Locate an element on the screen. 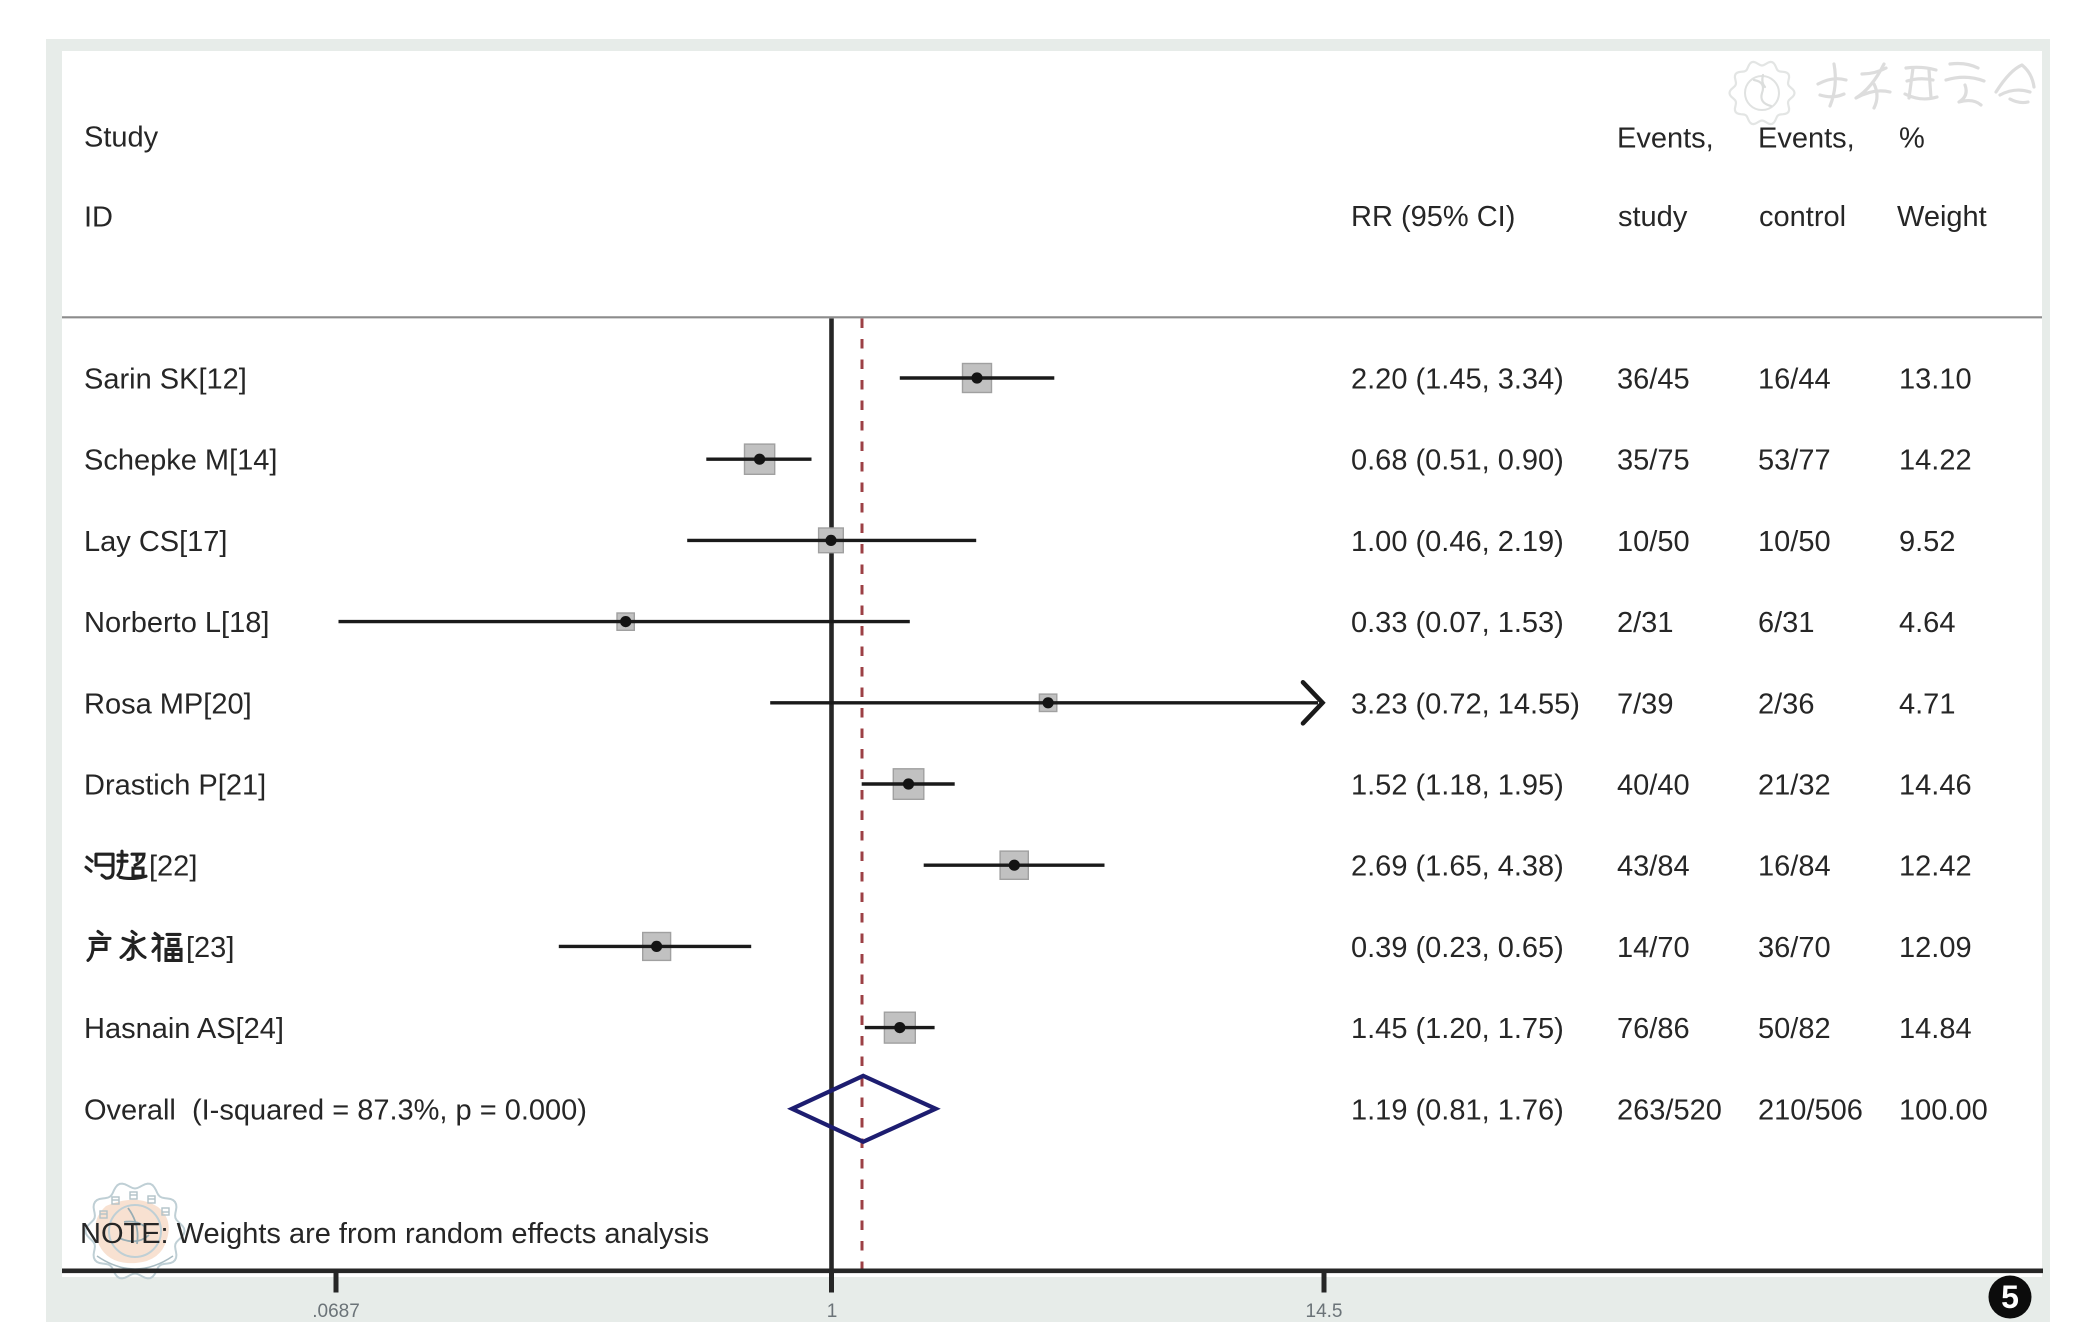 The height and width of the screenshot is (1342, 2074). svg-text: Drastich P[21] is located at coordinates (175, 786).